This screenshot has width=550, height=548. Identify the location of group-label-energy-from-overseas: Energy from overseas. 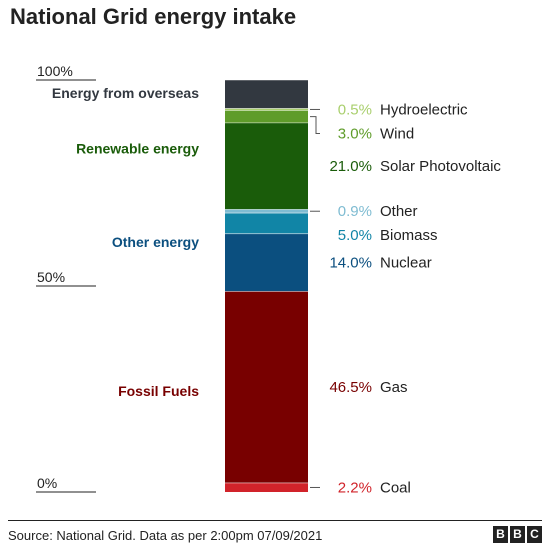
(125, 93).